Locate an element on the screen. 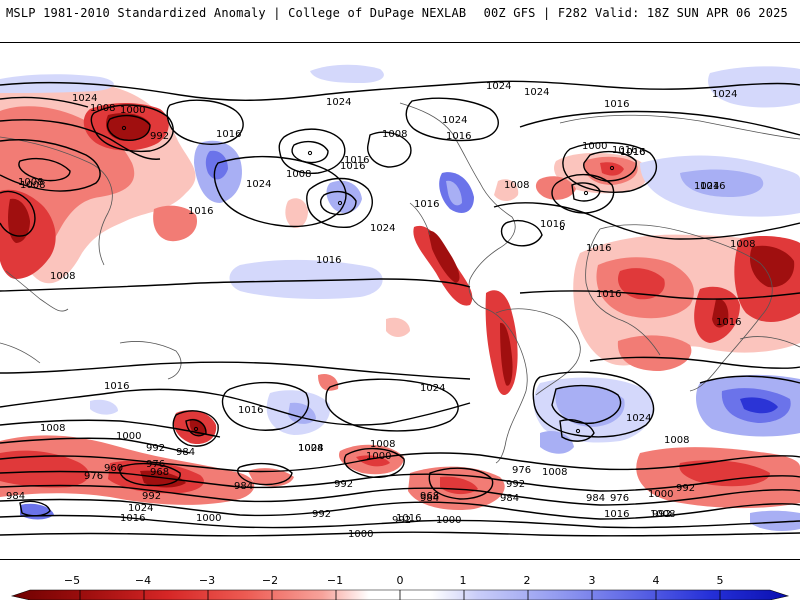  colorbar-tick-labels: −5 −4 −3 −2 −1 0 1 2 3 4 5 is located at coordinates (394, 580).